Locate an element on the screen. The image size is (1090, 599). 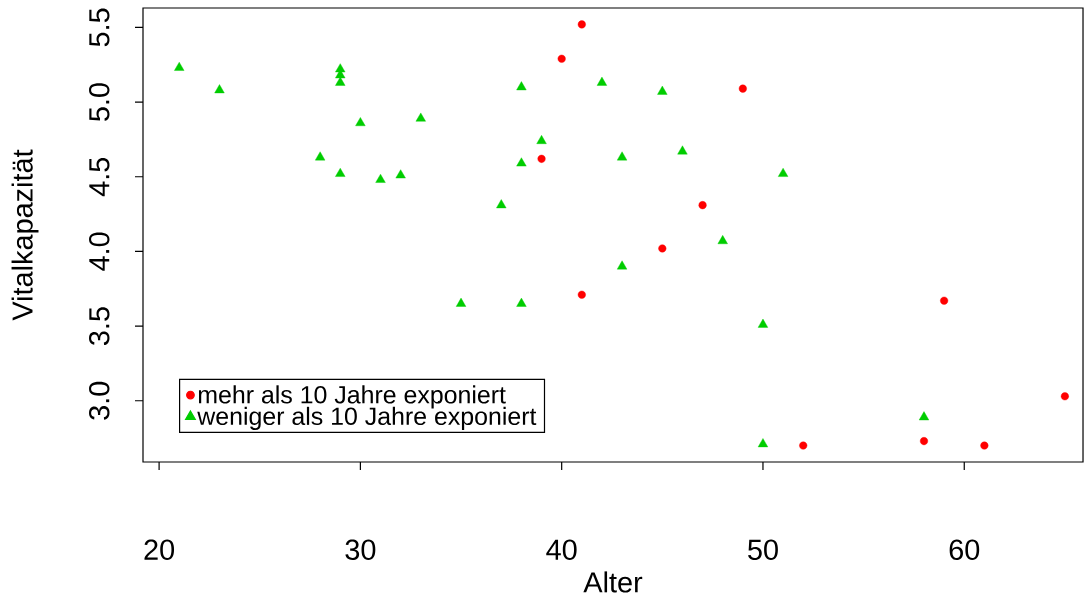
x-tick-label: 20 is located at coordinates (159, 549).